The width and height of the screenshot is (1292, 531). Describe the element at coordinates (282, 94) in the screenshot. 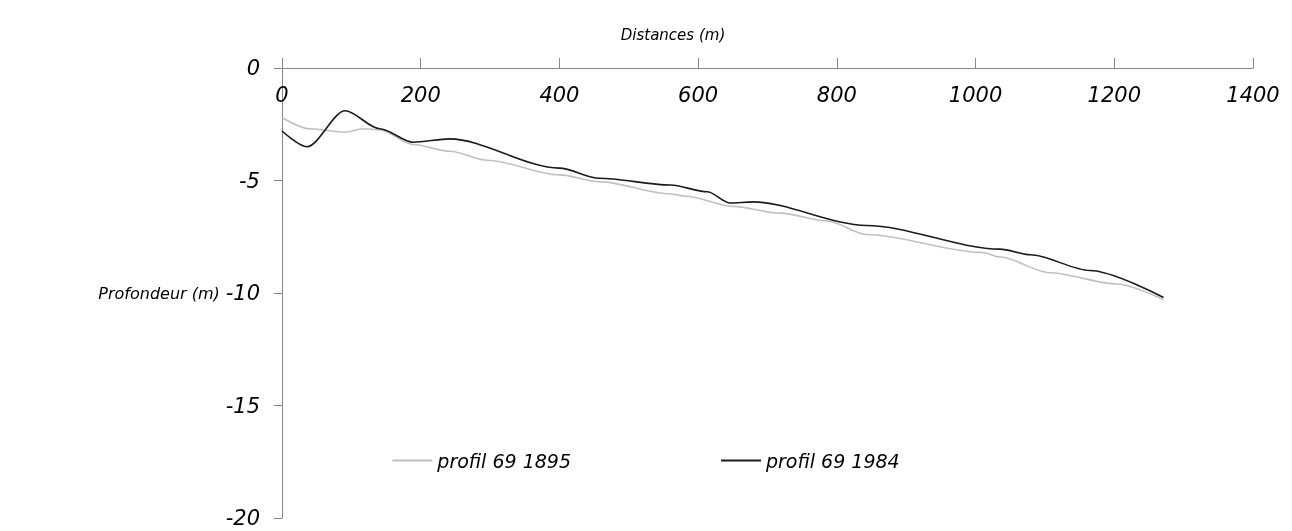

I see `x-tick-label: 0` at that location.